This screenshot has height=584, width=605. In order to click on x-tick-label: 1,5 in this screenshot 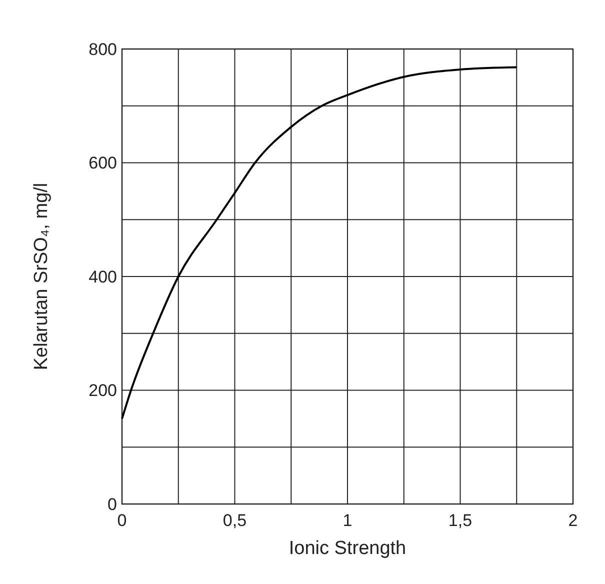, I will do `click(460, 520)`.